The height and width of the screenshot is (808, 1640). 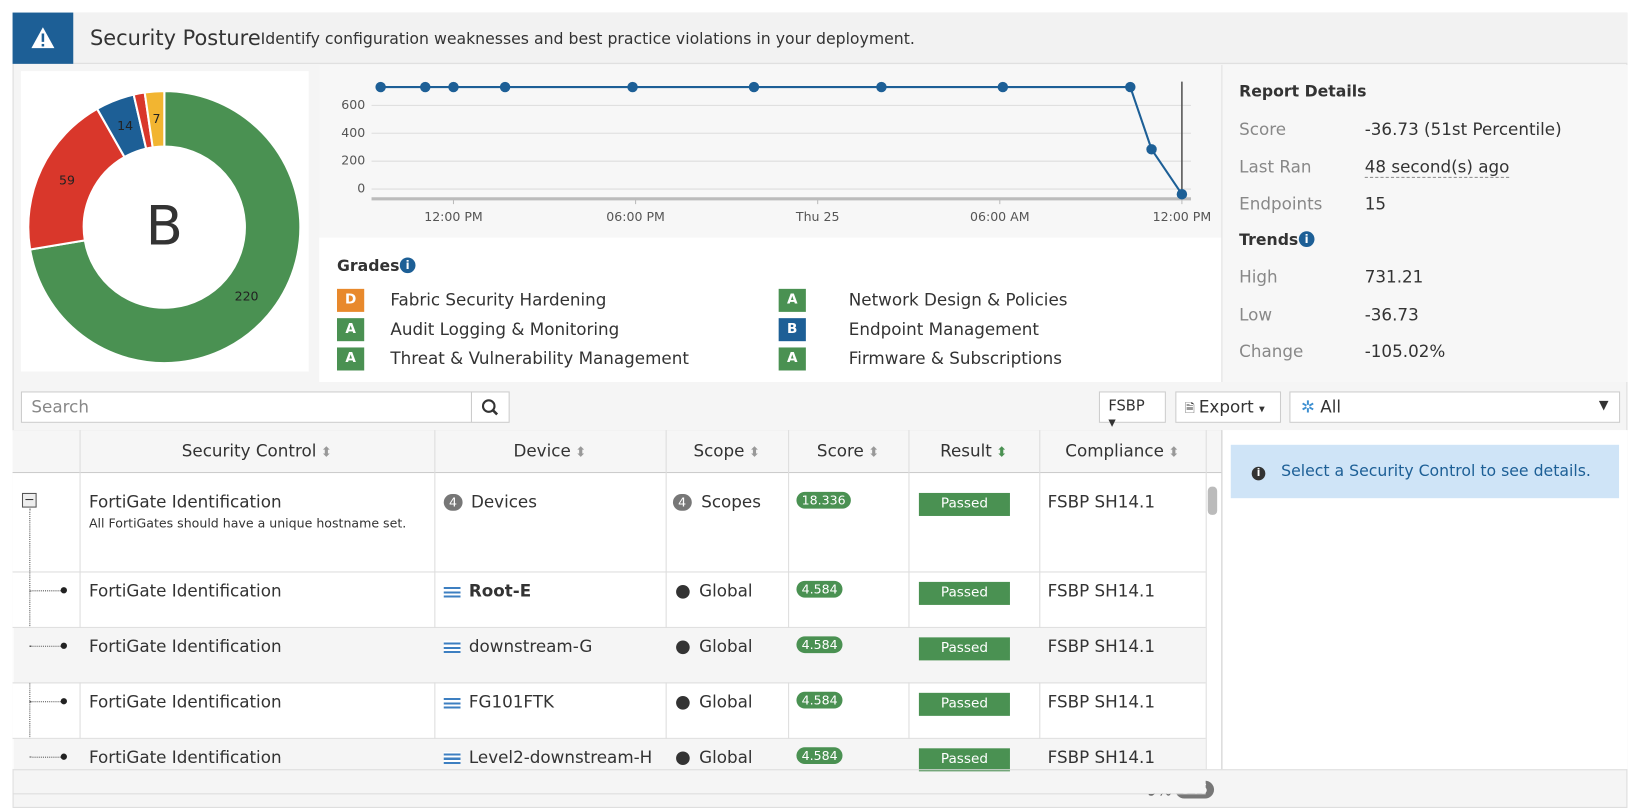 I want to click on count-badge: 4, so click(x=453, y=502).